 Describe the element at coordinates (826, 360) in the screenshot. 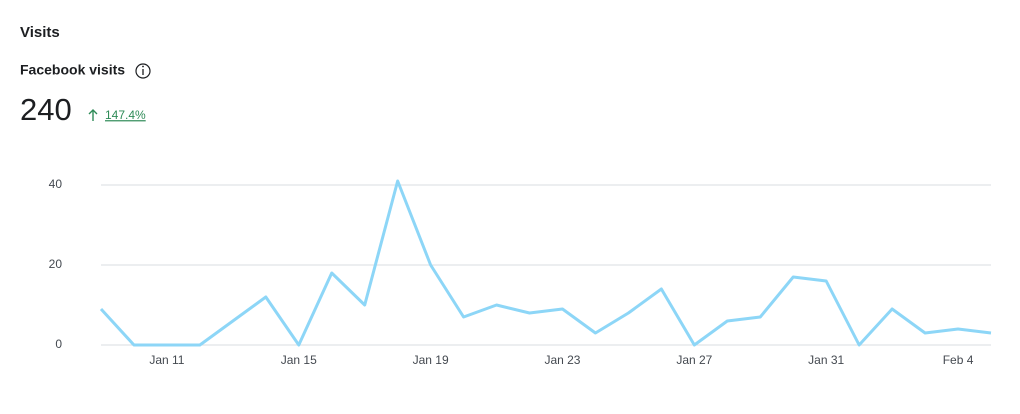

I see `x-tick-label: Jan 31` at that location.